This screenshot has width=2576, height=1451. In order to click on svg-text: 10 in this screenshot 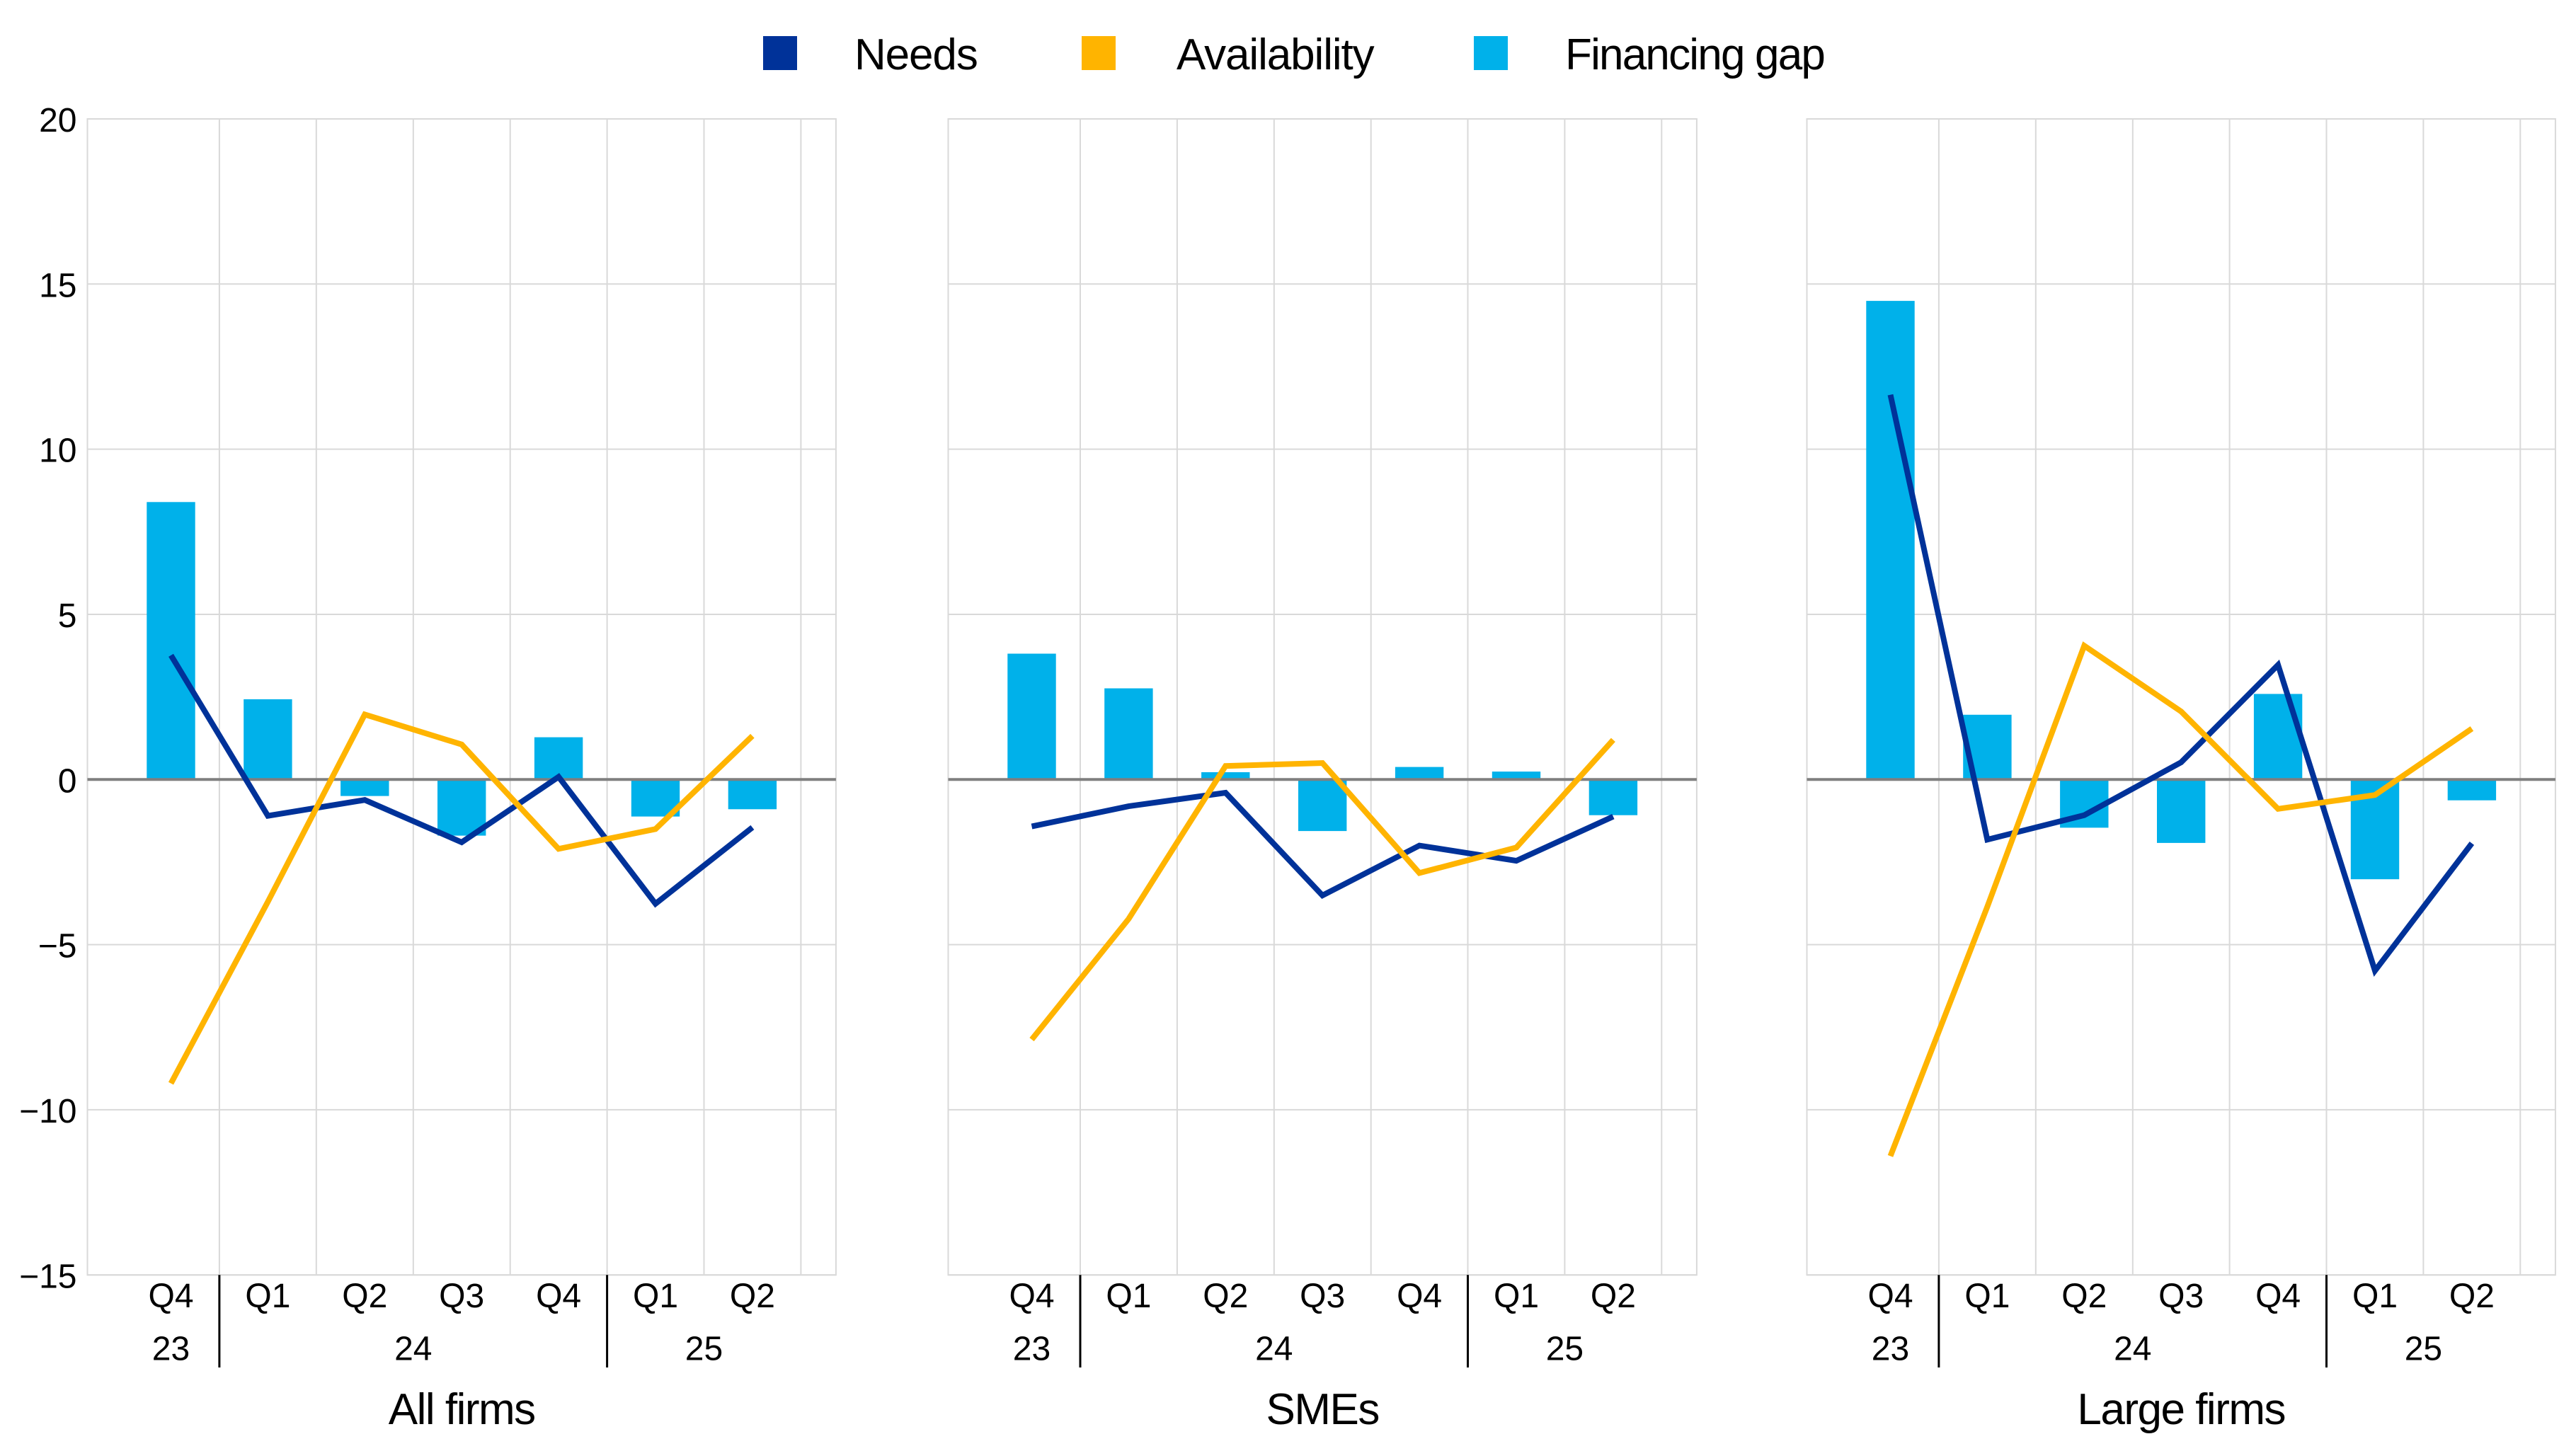, I will do `click(57, 451)`.